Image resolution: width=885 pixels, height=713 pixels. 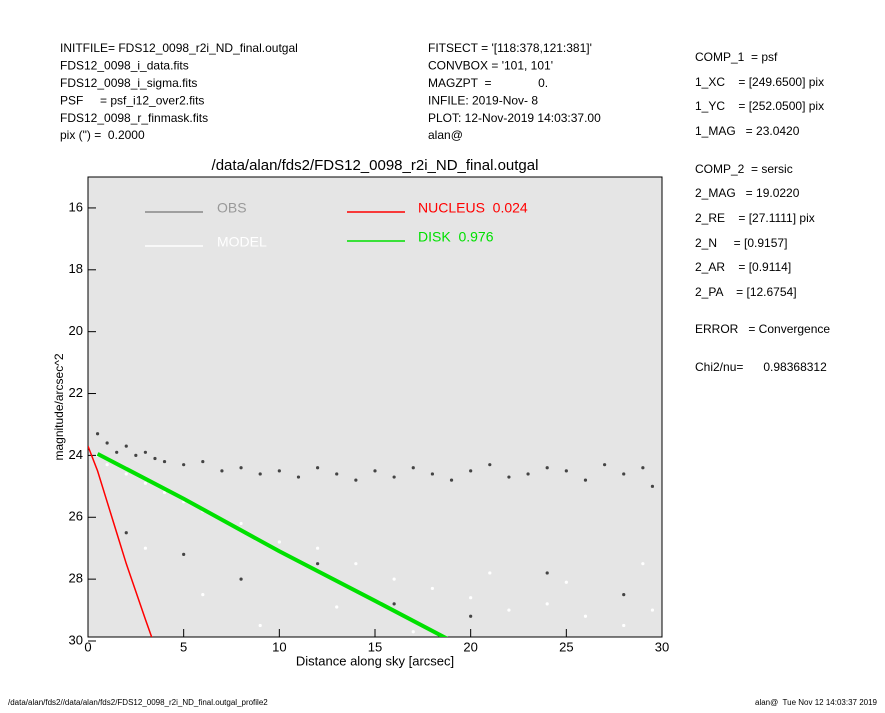 What do you see at coordinates (762, 329) in the screenshot?
I see `result-line: ERROR = Convergence` at bounding box center [762, 329].